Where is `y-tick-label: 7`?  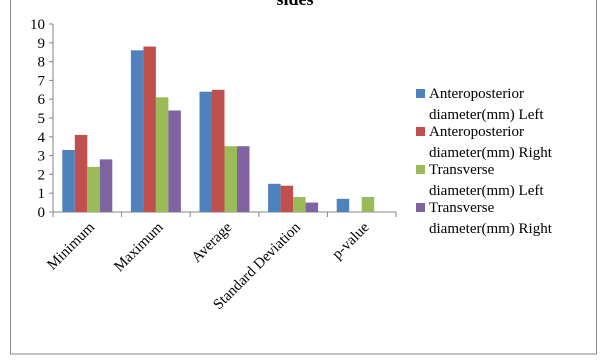
y-tick-label: 7 is located at coordinates (42, 81).